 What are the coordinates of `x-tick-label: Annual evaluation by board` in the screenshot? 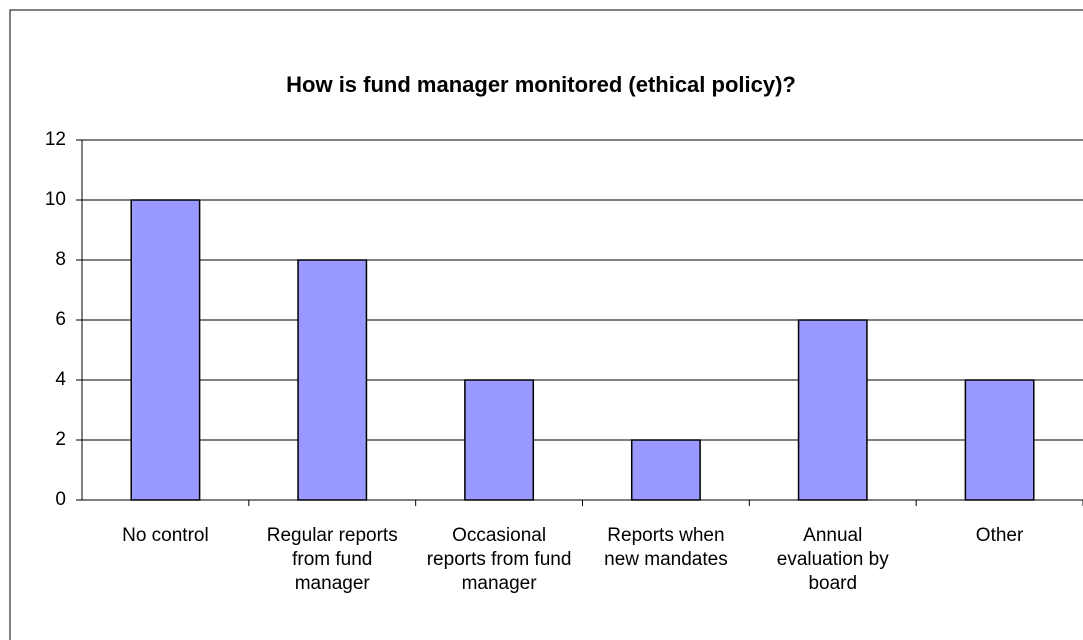 It's located at (832, 559).